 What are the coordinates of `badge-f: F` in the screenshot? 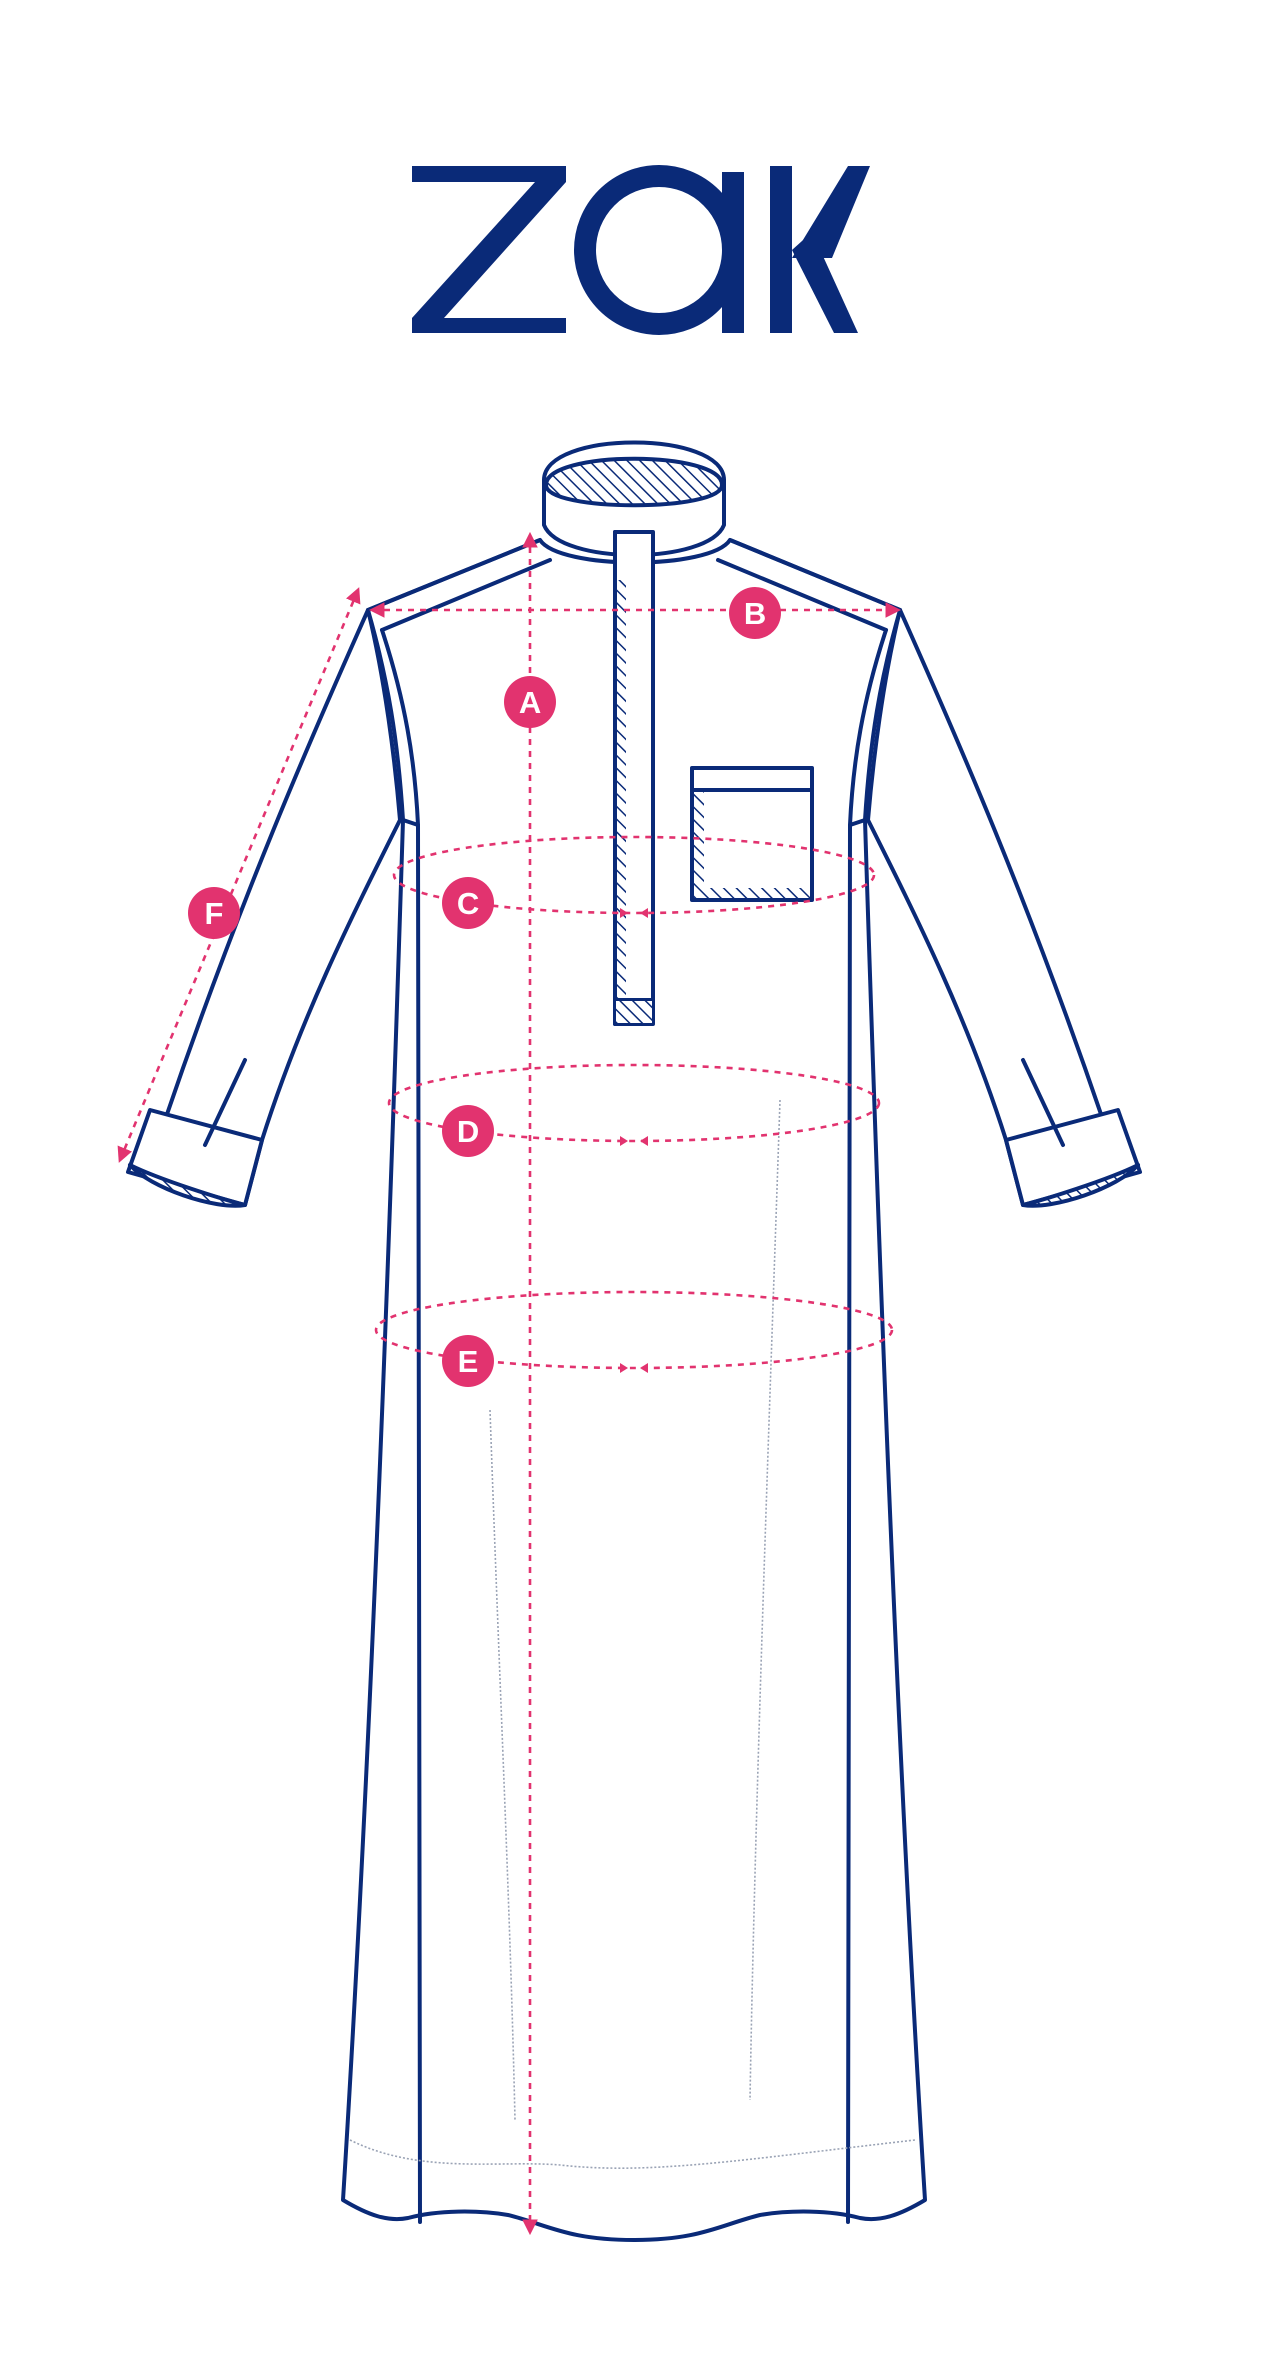 It's located at (214, 913).